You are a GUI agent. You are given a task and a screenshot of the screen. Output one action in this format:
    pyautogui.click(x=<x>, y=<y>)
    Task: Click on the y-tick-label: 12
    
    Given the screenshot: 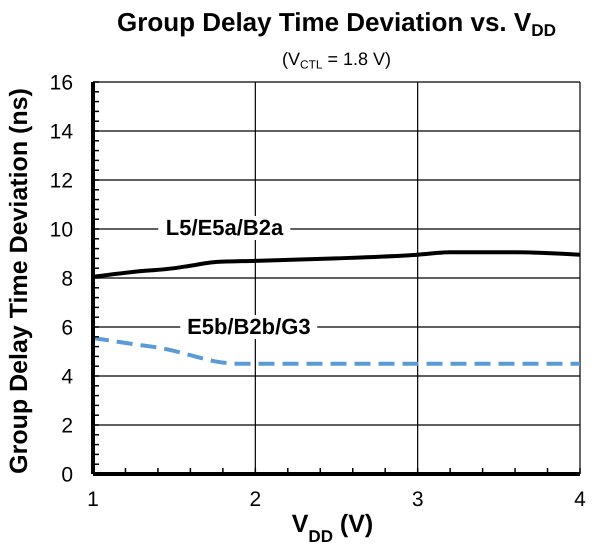 What is the action you would take?
    pyautogui.click(x=61, y=181)
    